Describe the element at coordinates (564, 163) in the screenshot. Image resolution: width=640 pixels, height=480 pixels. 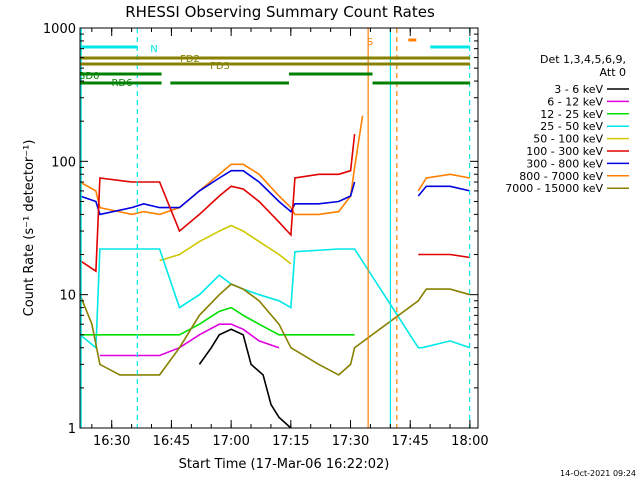
I see `legend-label-300-800-kev: 300 - 800 keV` at that location.